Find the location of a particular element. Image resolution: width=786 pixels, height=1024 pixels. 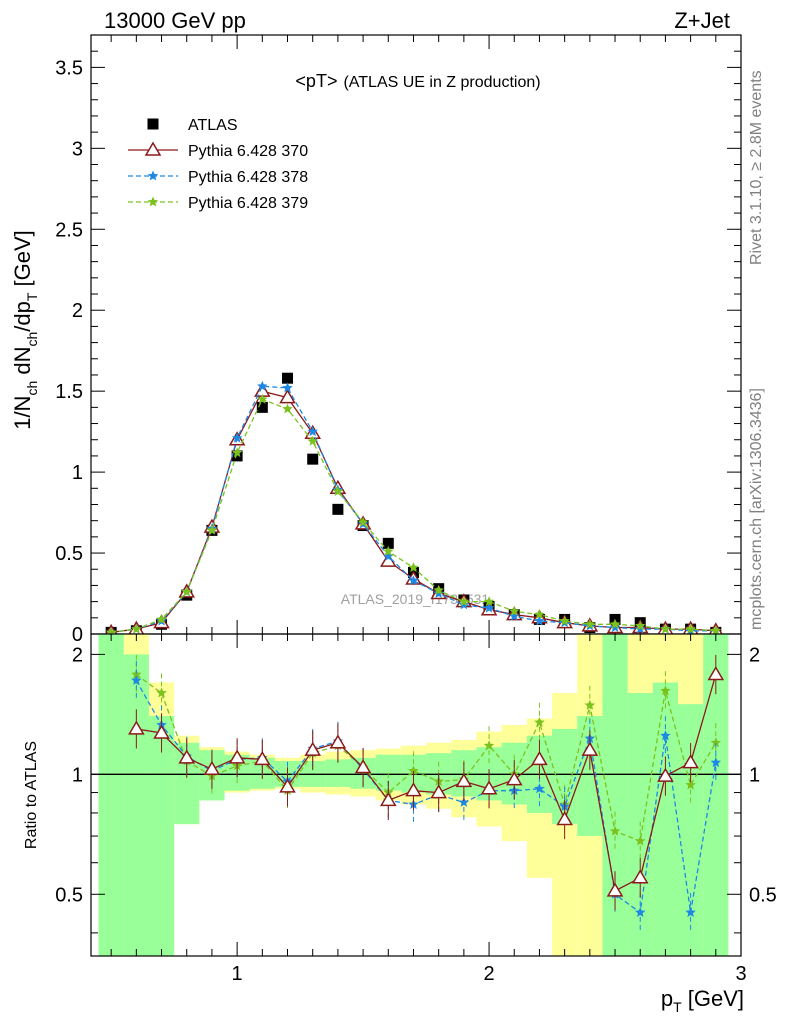

x-tick-label: 3 is located at coordinates (740, 974).